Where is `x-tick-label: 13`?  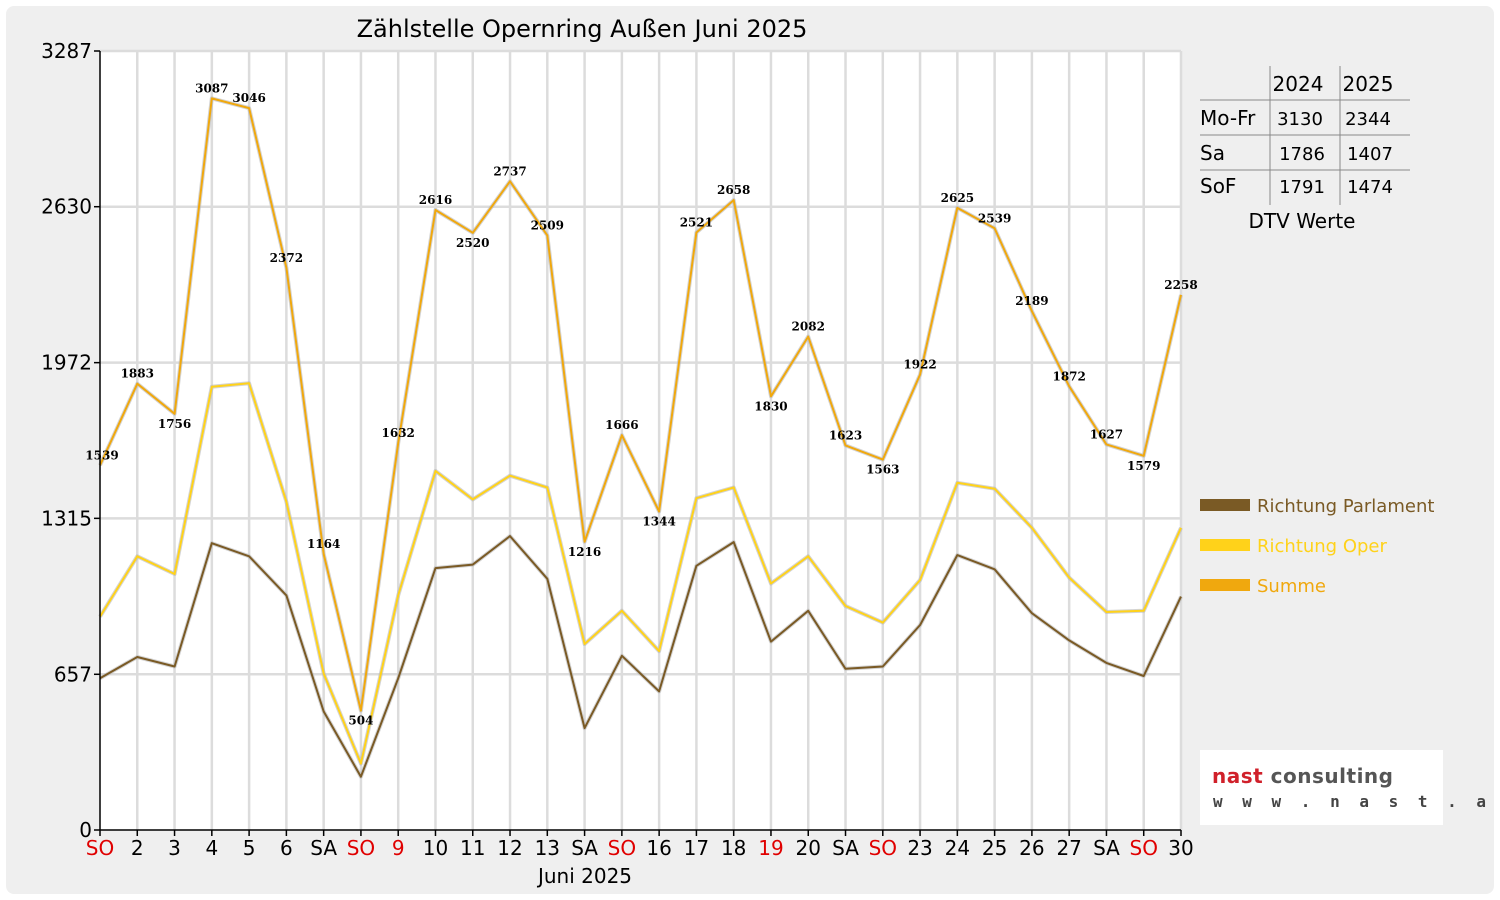 x-tick-label: 13 is located at coordinates (547, 848).